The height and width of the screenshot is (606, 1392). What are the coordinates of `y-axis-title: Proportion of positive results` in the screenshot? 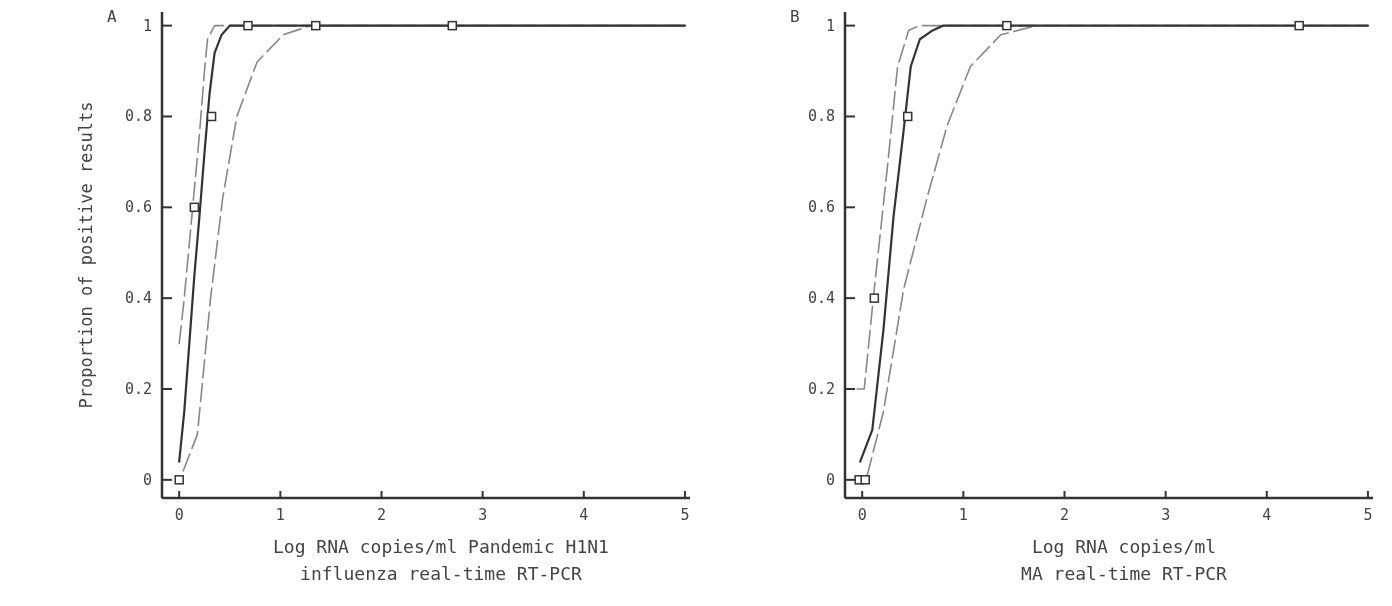 It's located at (86, 255).